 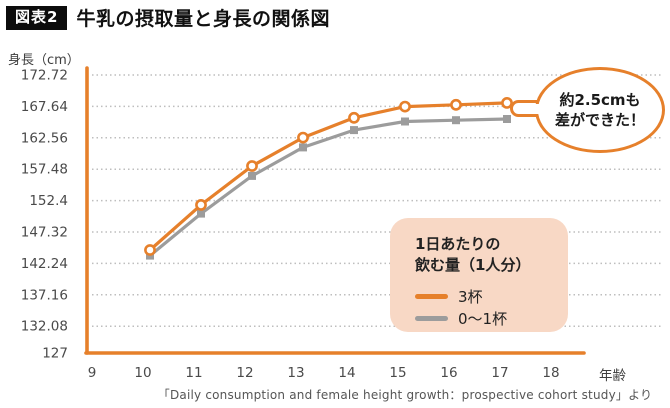 I want to click on speech-bubble: 約2.5cmも 差ができた！, so click(x=600, y=110).